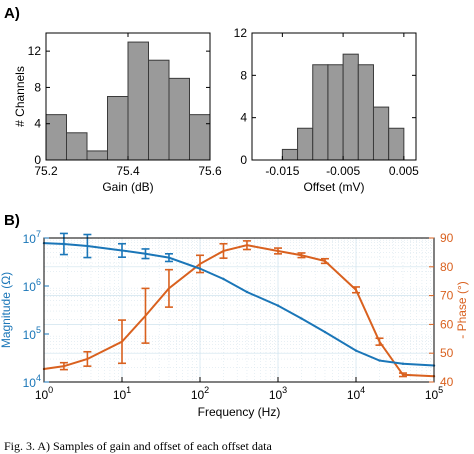 Image resolution: width=474 pixels, height=454 pixels. What do you see at coordinates (32, 285) in the screenshot?
I see `magnitude-ytick-label: 10⁶` at bounding box center [32, 285].